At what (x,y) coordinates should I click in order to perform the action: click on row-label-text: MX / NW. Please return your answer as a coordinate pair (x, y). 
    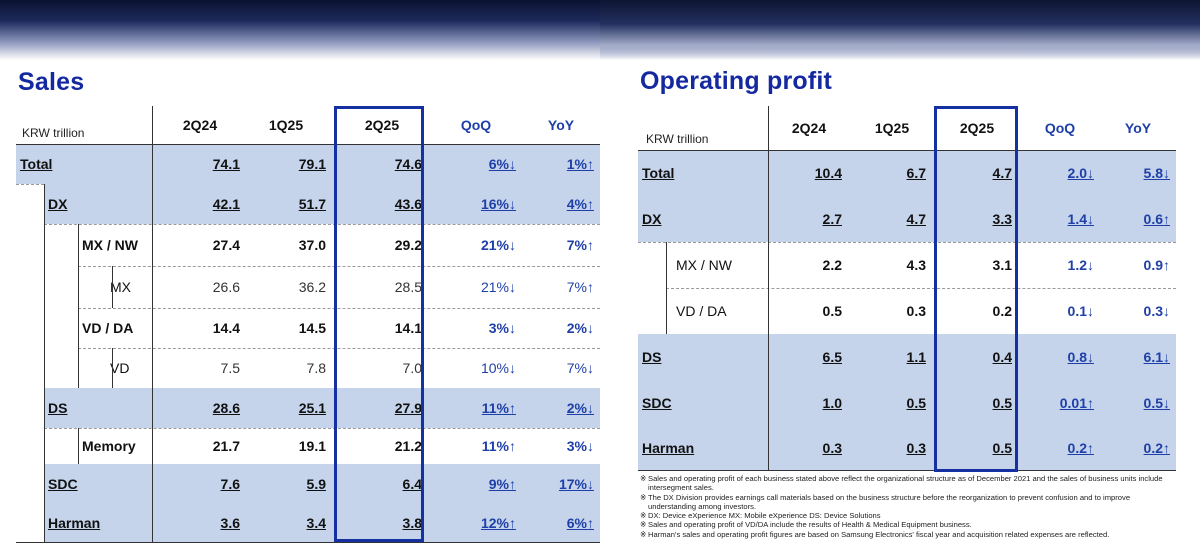
    Looking at the image, I should click on (704, 265).